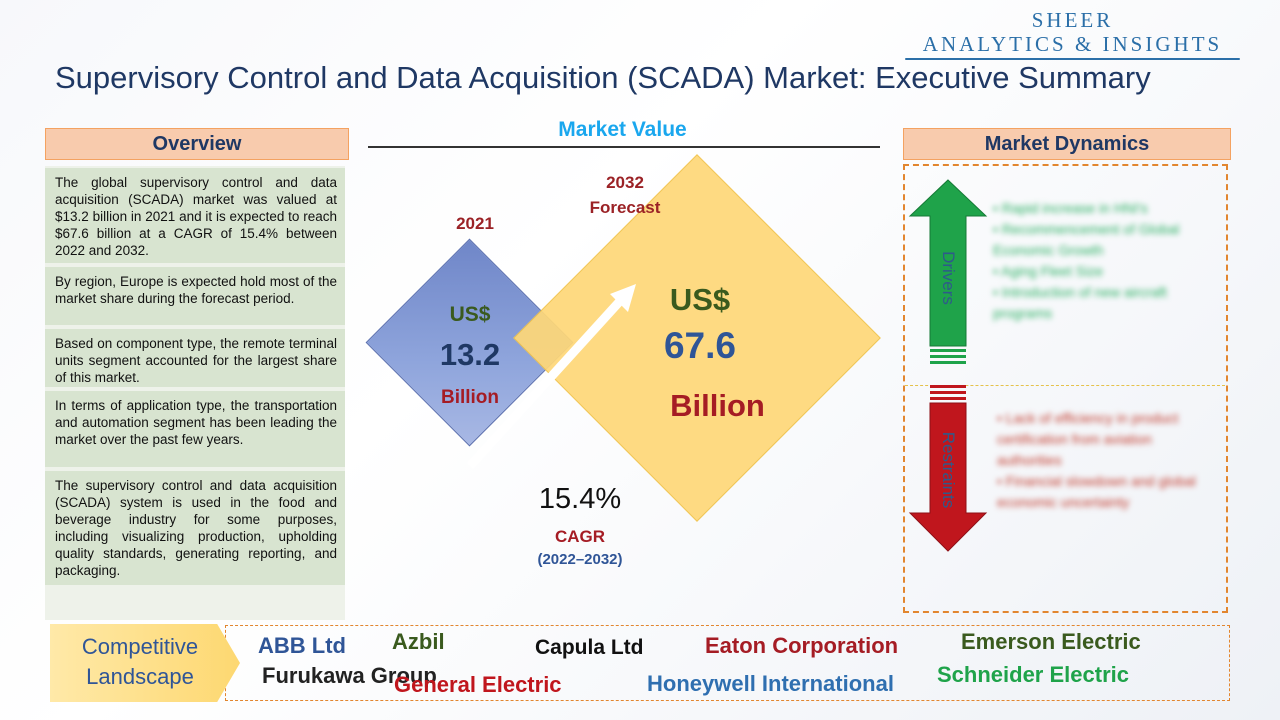 This screenshot has height=720, width=1280. I want to click on restraints-label-text: Restraints, so click(948, 470).